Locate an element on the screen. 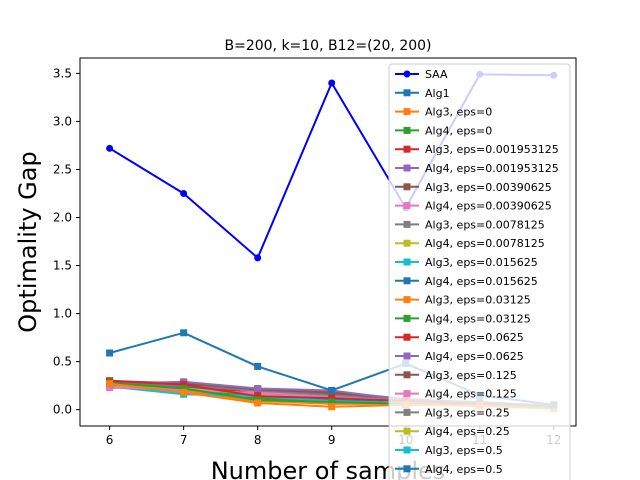 Image resolution: width=640 pixels, height=480 pixels. legend-label: Alg4, eps=0.125 is located at coordinates (471, 394).